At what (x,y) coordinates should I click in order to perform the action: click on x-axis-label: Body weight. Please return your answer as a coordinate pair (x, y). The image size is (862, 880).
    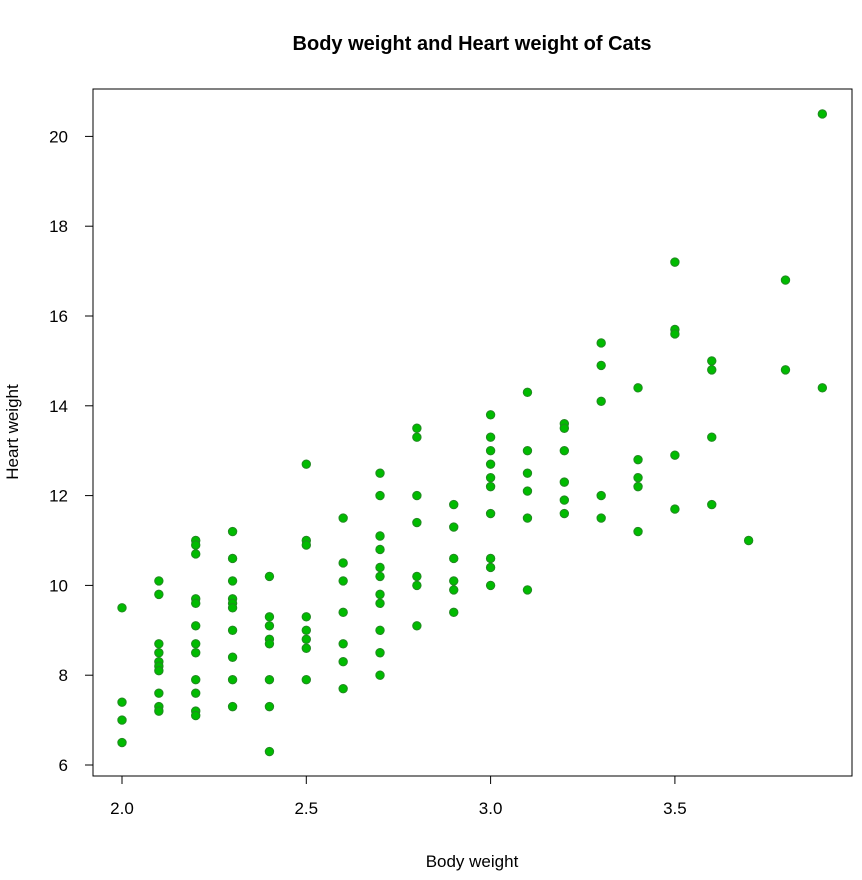
    Looking at the image, I should click on (472, 861).